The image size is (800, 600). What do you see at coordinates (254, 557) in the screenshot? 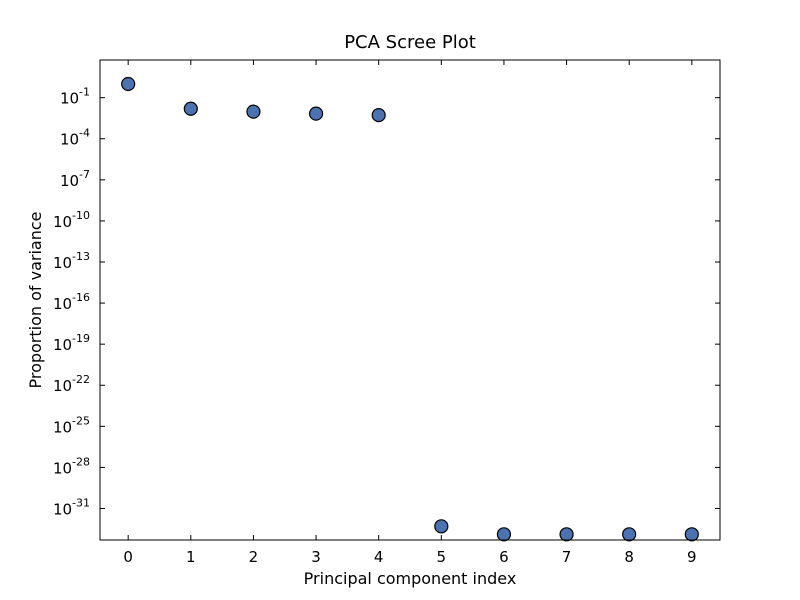
I see `x-tick-label: 2` at bounding box center [254, 557].